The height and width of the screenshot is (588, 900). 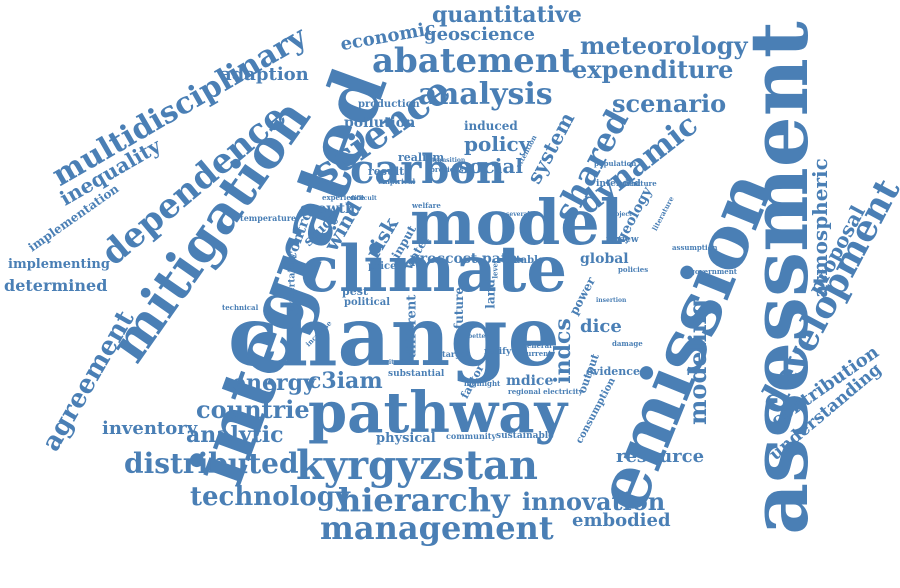 What do you see at coordinates (328, 209) in the screenshot?
I see `word-growth: growth` at bounding box center [328, 209].